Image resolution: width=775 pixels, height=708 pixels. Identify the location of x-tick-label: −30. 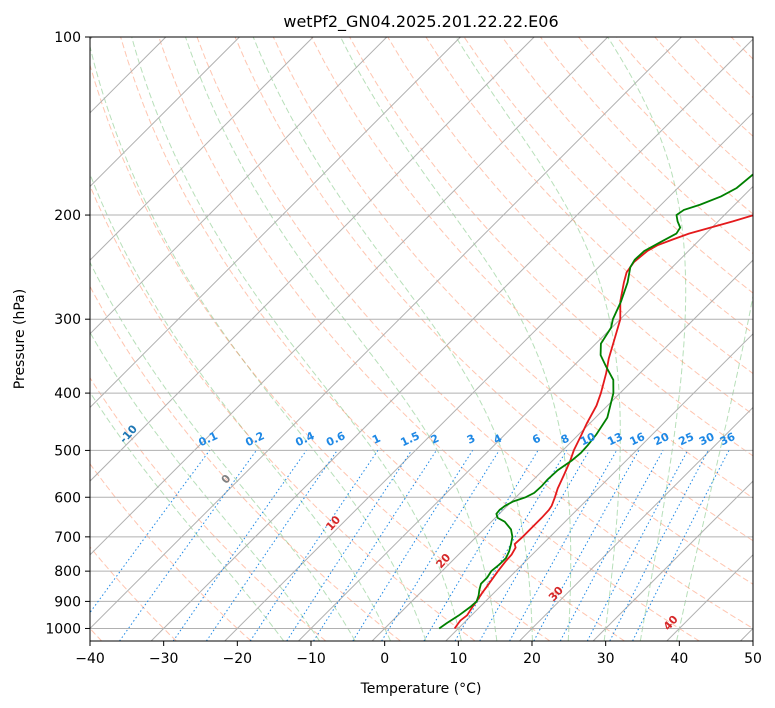
(164, 659).